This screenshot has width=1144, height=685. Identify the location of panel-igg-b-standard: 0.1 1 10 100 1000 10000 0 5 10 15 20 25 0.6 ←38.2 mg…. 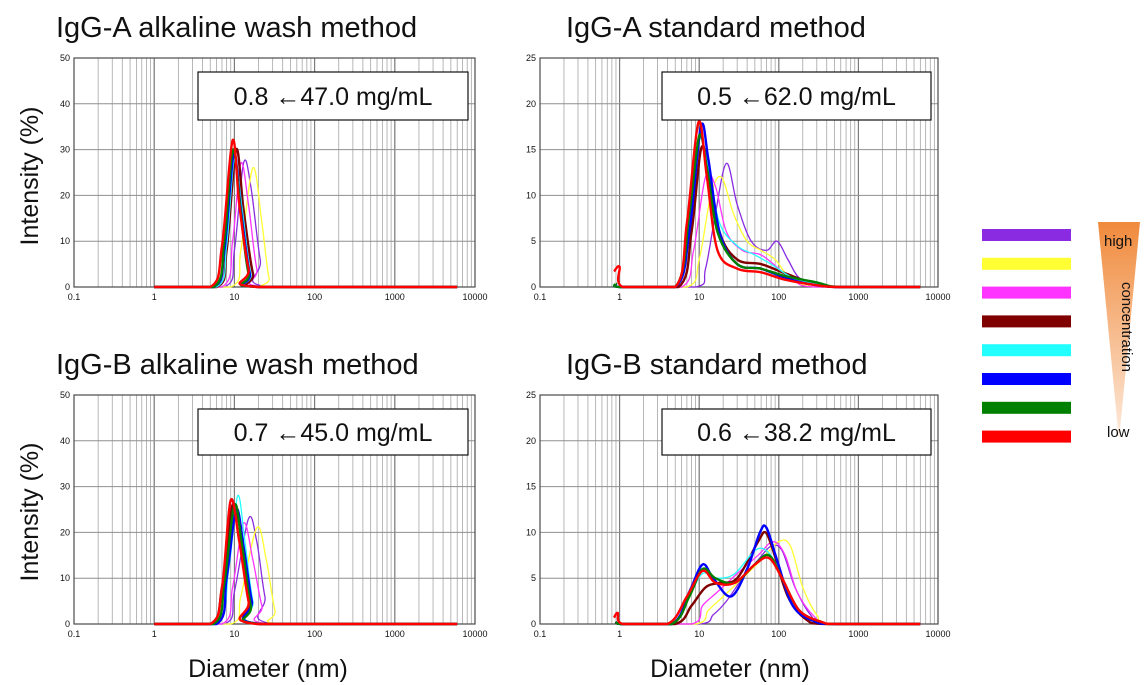
(738, 514).